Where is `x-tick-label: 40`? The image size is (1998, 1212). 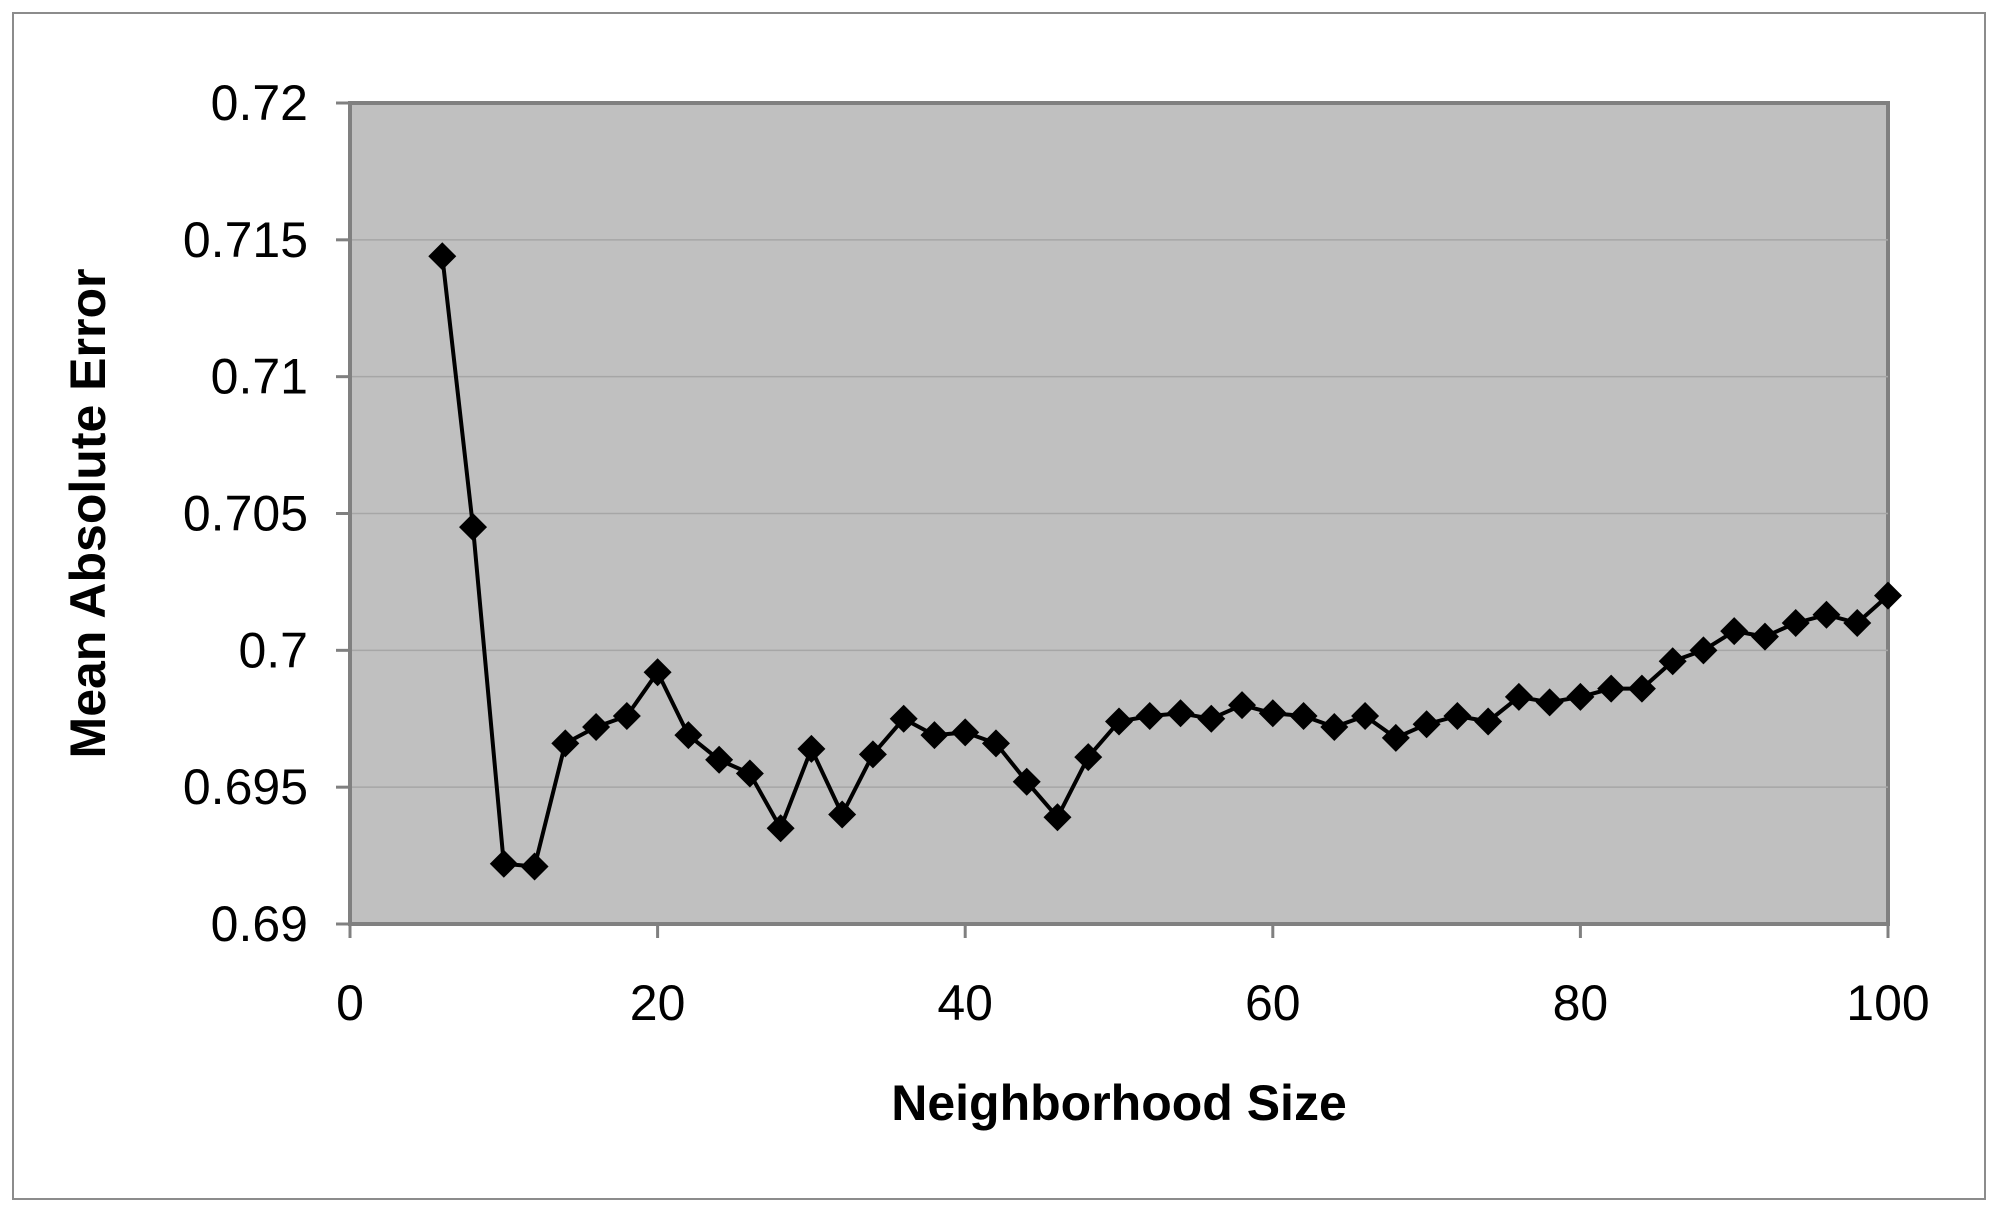
x-tick-label: 40 is located at coordinates (965, 1003).